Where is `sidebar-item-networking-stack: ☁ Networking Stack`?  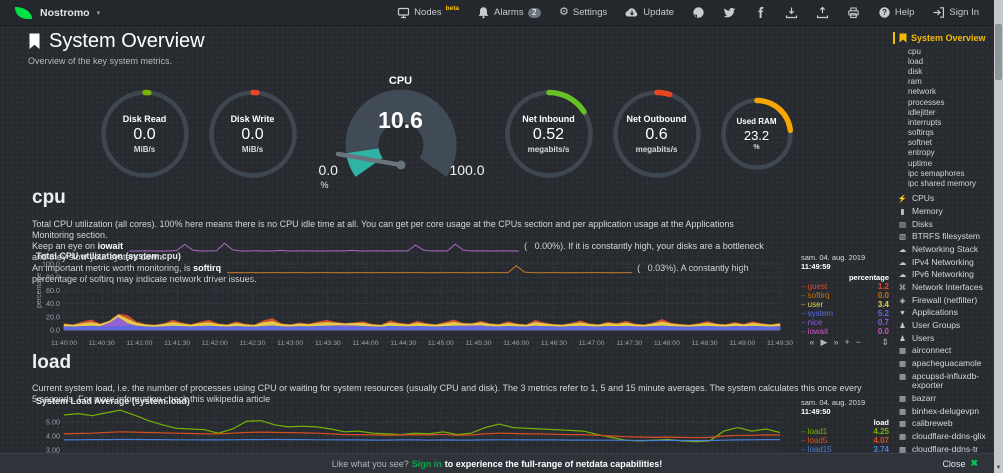
sidebar-item-networking-stack: ☁ Networking Stack is located at coordinates (943, 249).